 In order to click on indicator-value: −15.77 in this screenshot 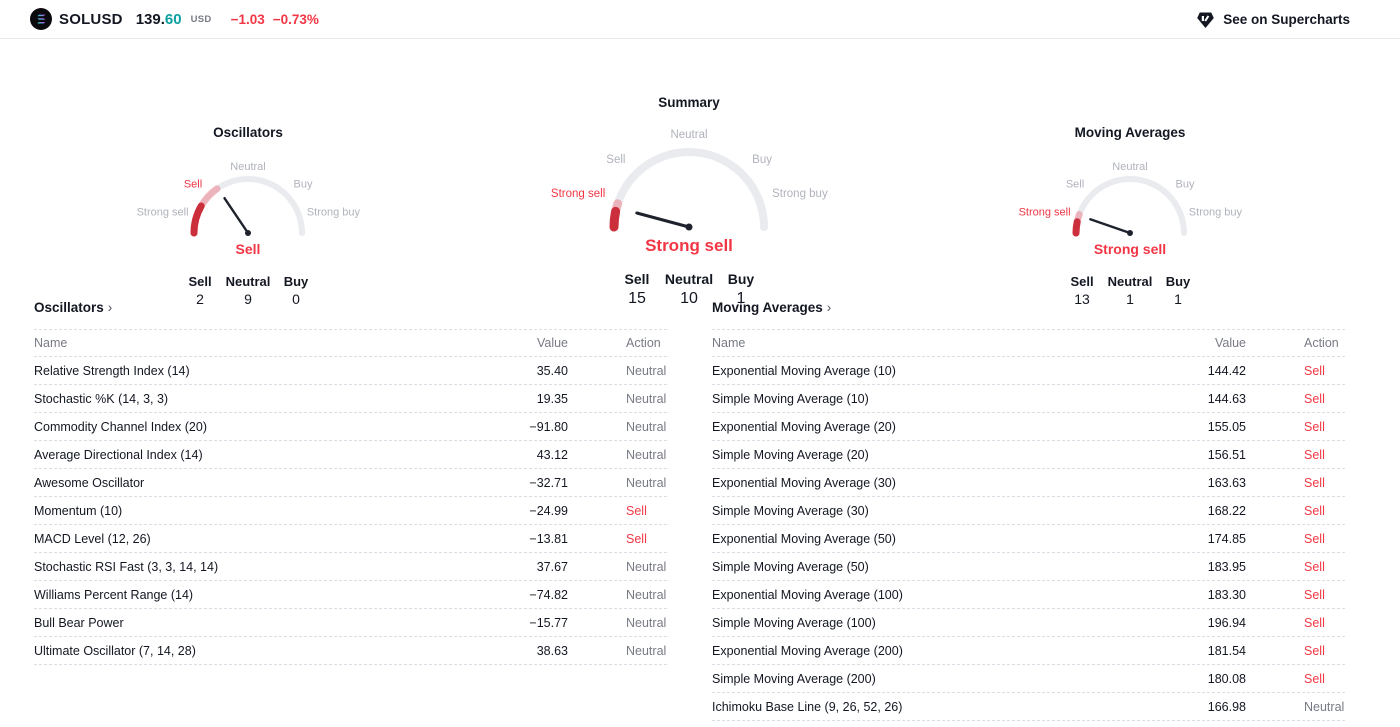, I will do `click(548, 622)`.